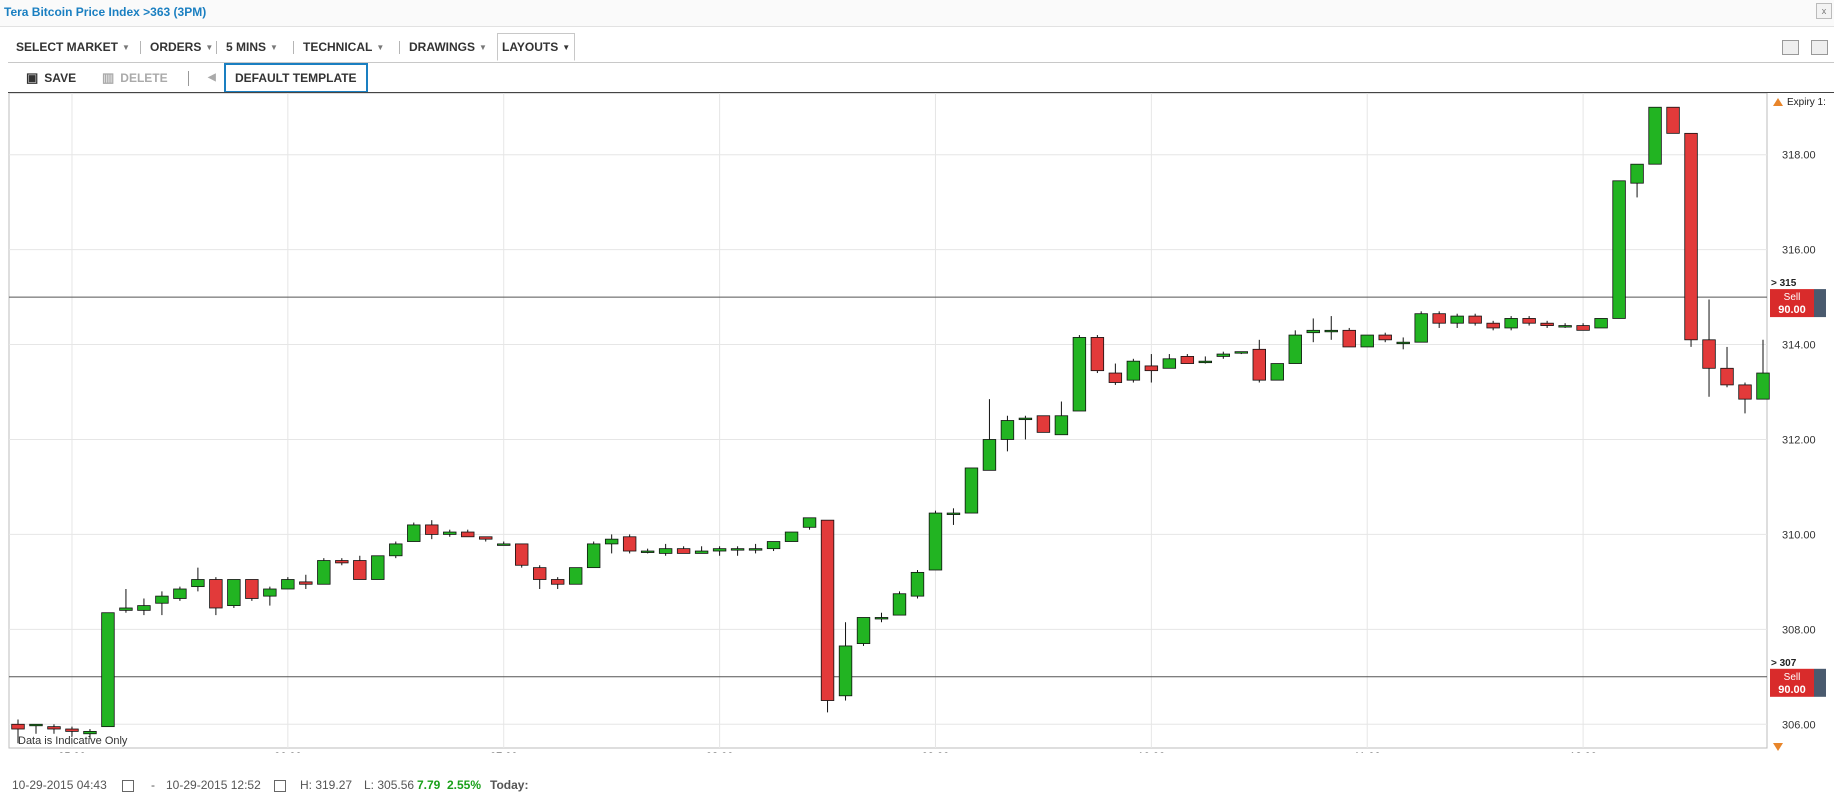 This screenshot has height=799, width=1834. What do you see at coordinates (213, 785) in the screenshot?
I see `range-end: 10-29-2015 12:52` at bounding box center [213, 785].